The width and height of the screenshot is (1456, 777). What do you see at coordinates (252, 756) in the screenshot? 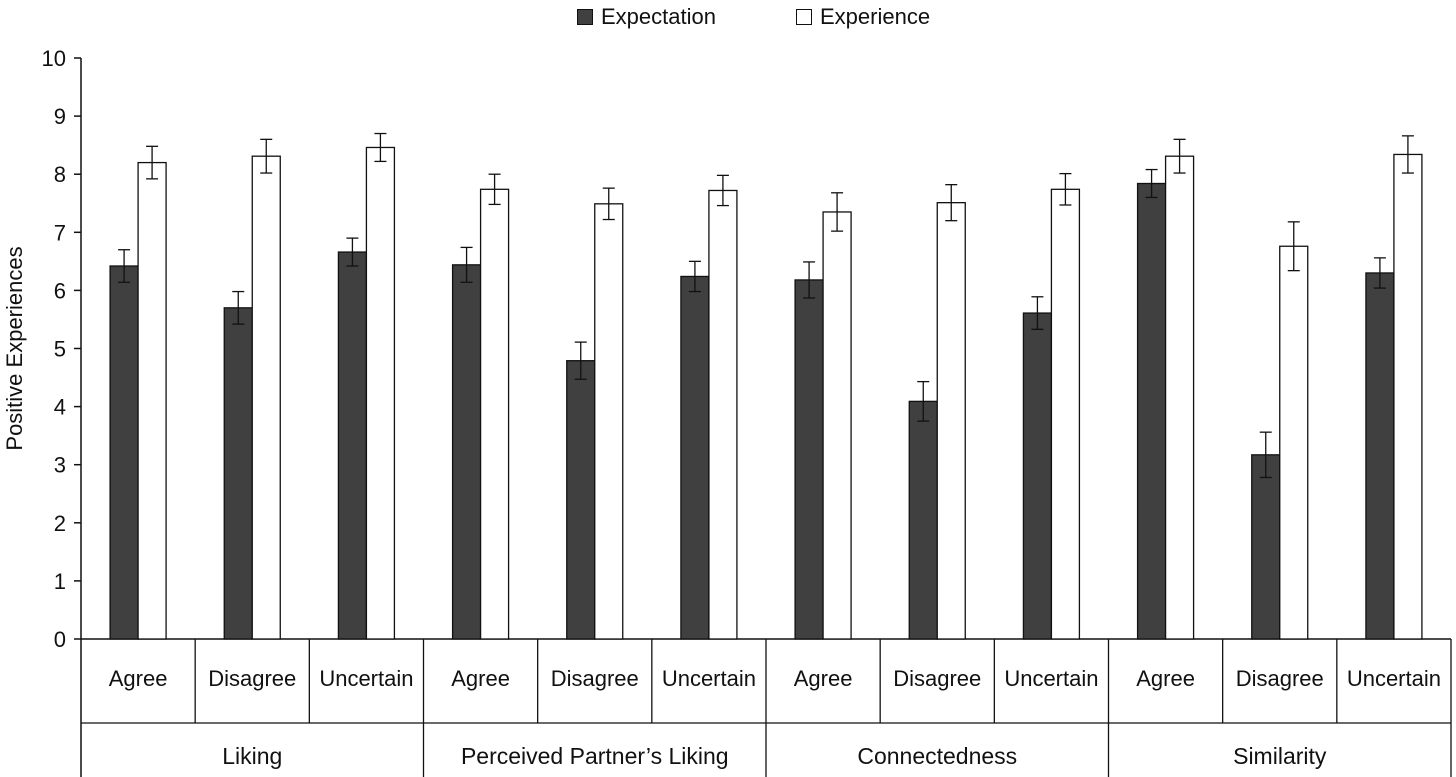
I see `x-group-label: Liking` at bounding box center [252, 756].